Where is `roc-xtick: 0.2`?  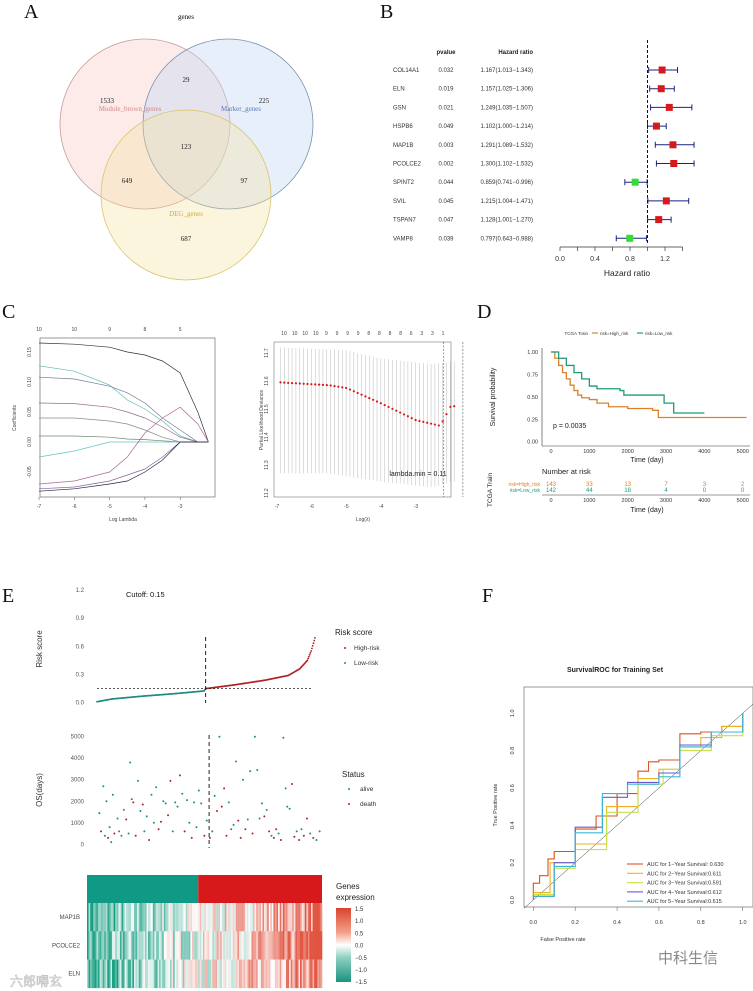 roc-xtick: 0.2 is located at coordinates (575, 923).